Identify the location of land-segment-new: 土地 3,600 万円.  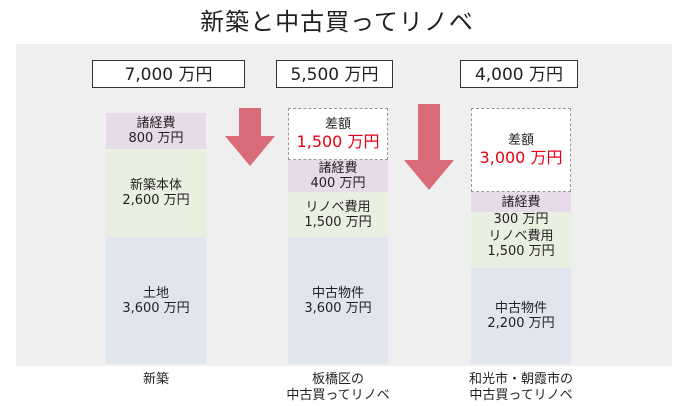
(156, 300).